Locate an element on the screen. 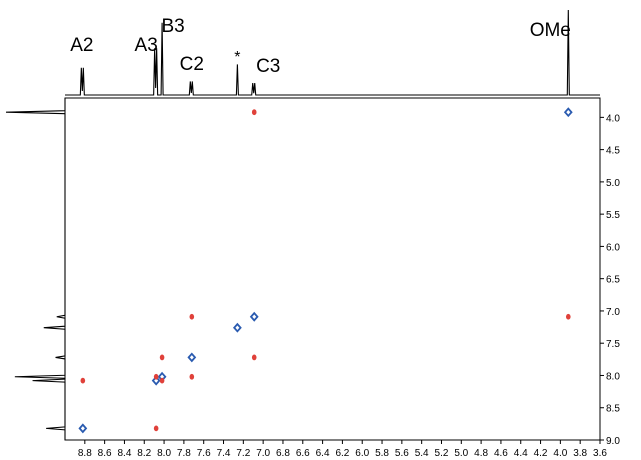 The image size is (641, 460). peak-label: A3 is located at coordinates (146, 45).